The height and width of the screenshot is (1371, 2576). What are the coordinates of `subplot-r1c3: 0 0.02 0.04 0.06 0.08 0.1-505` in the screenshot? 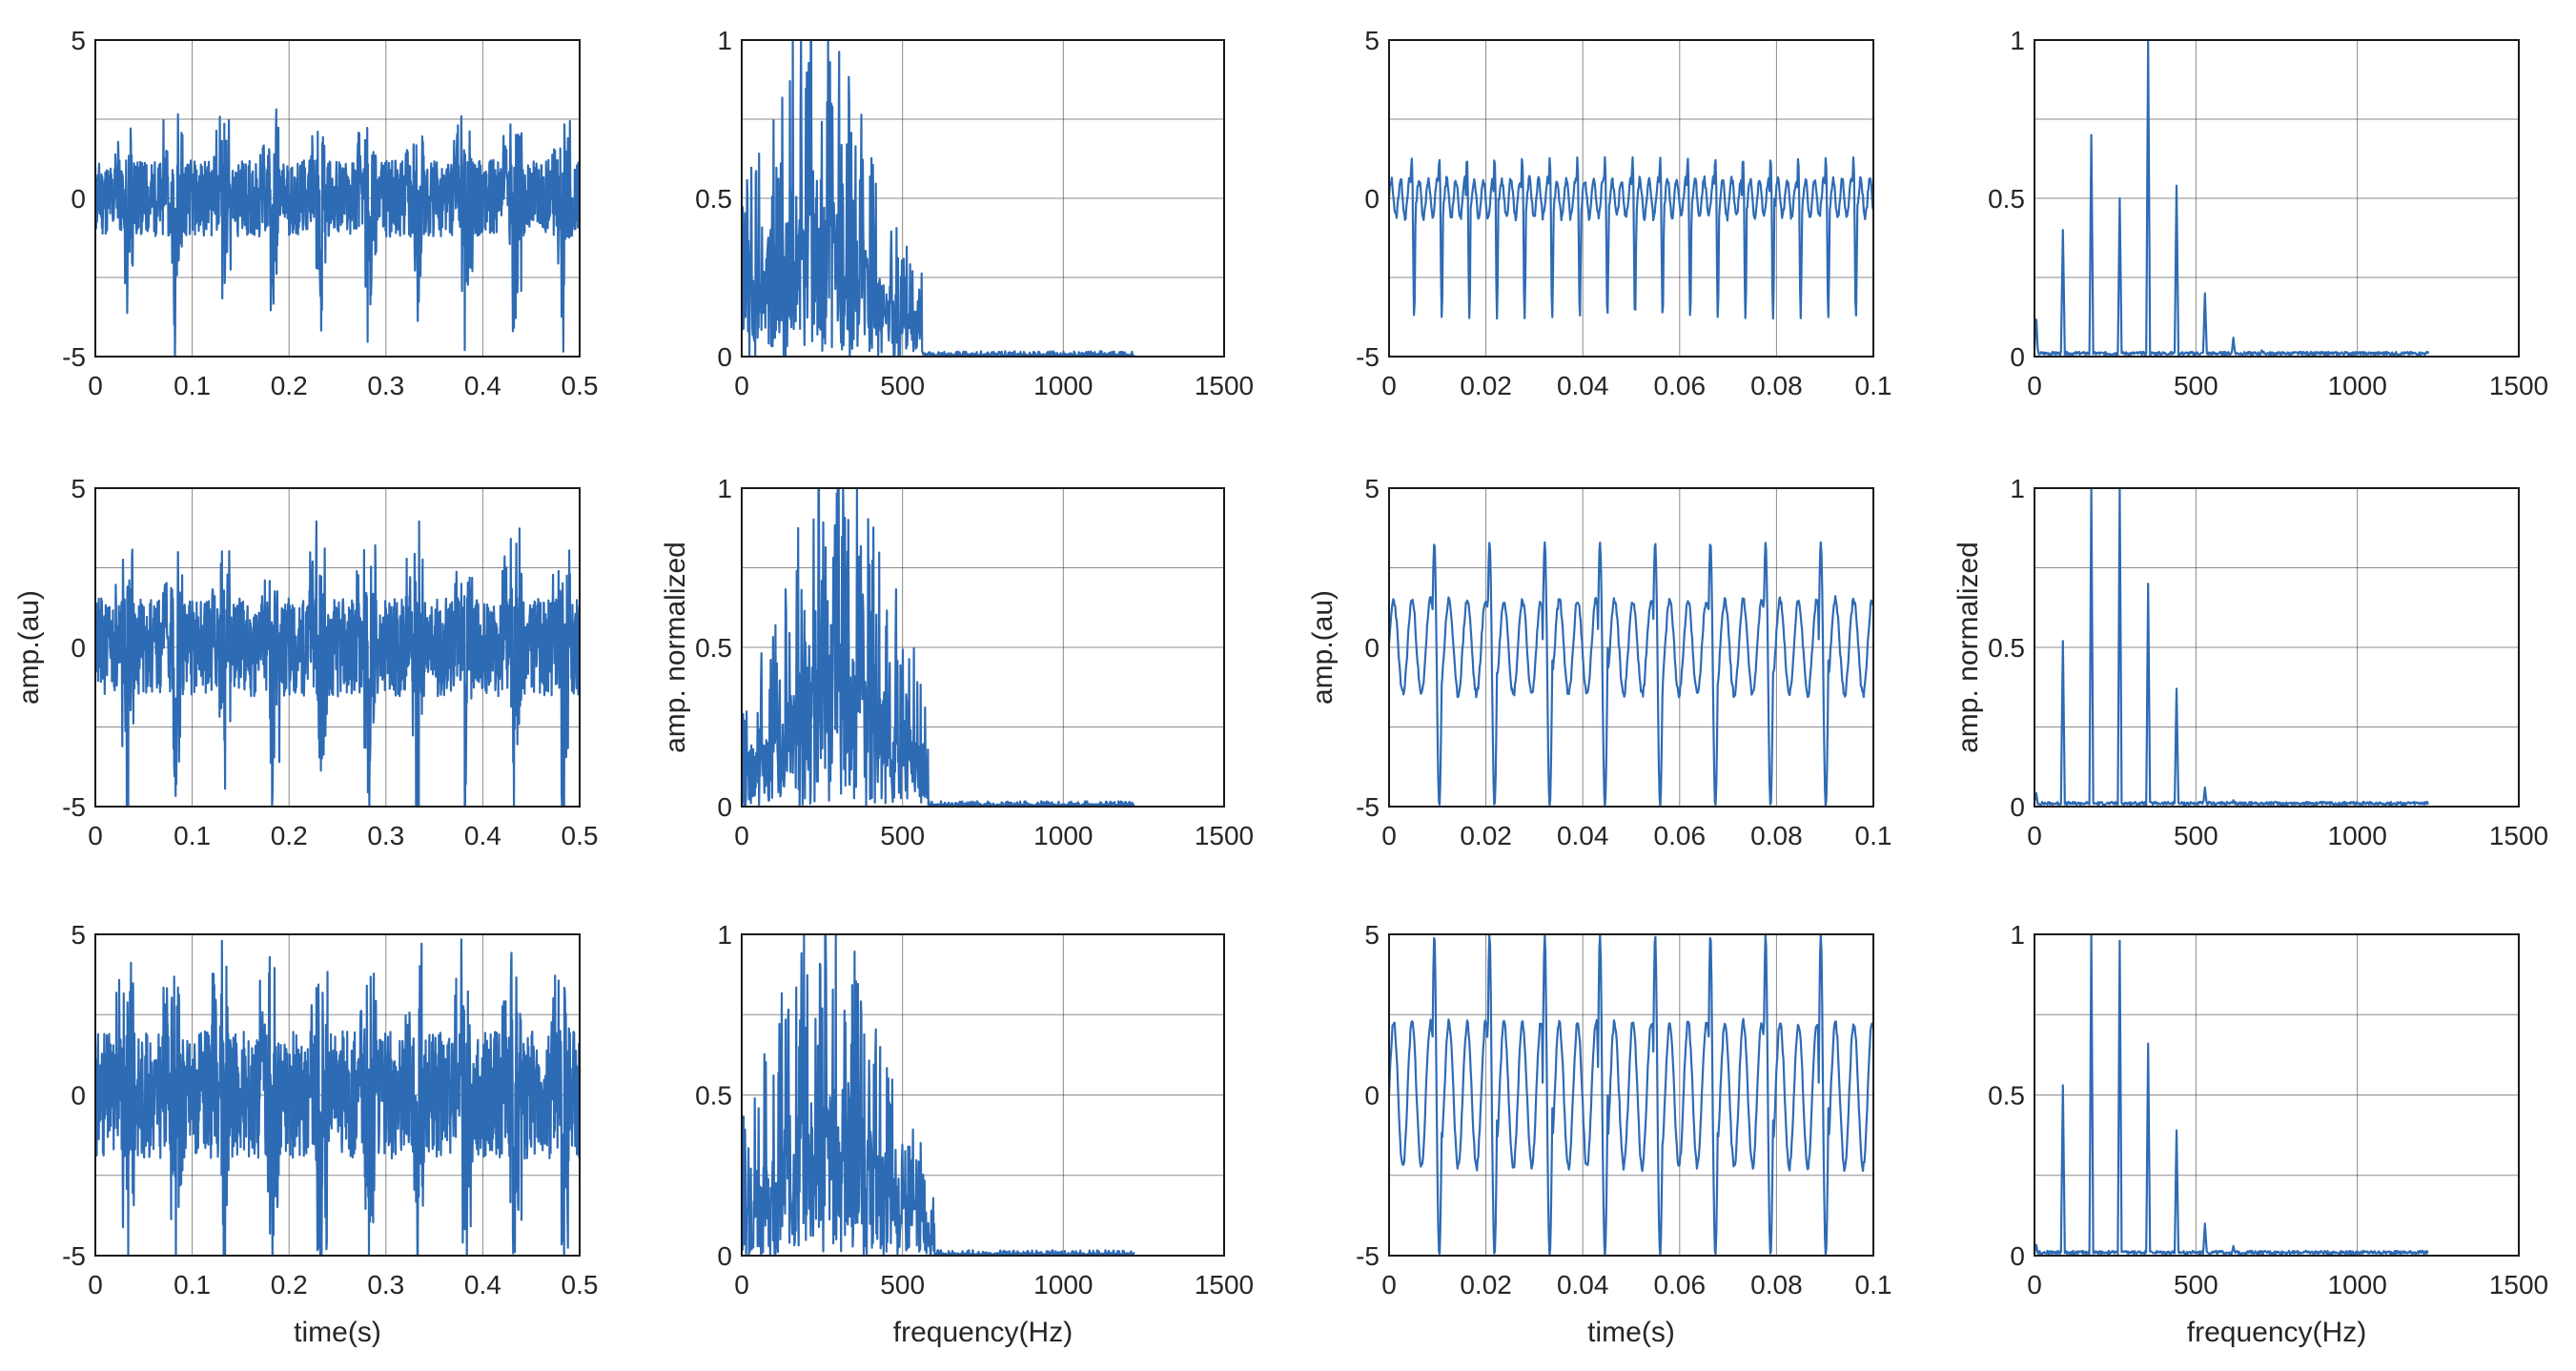 It's located at (1623, 213).